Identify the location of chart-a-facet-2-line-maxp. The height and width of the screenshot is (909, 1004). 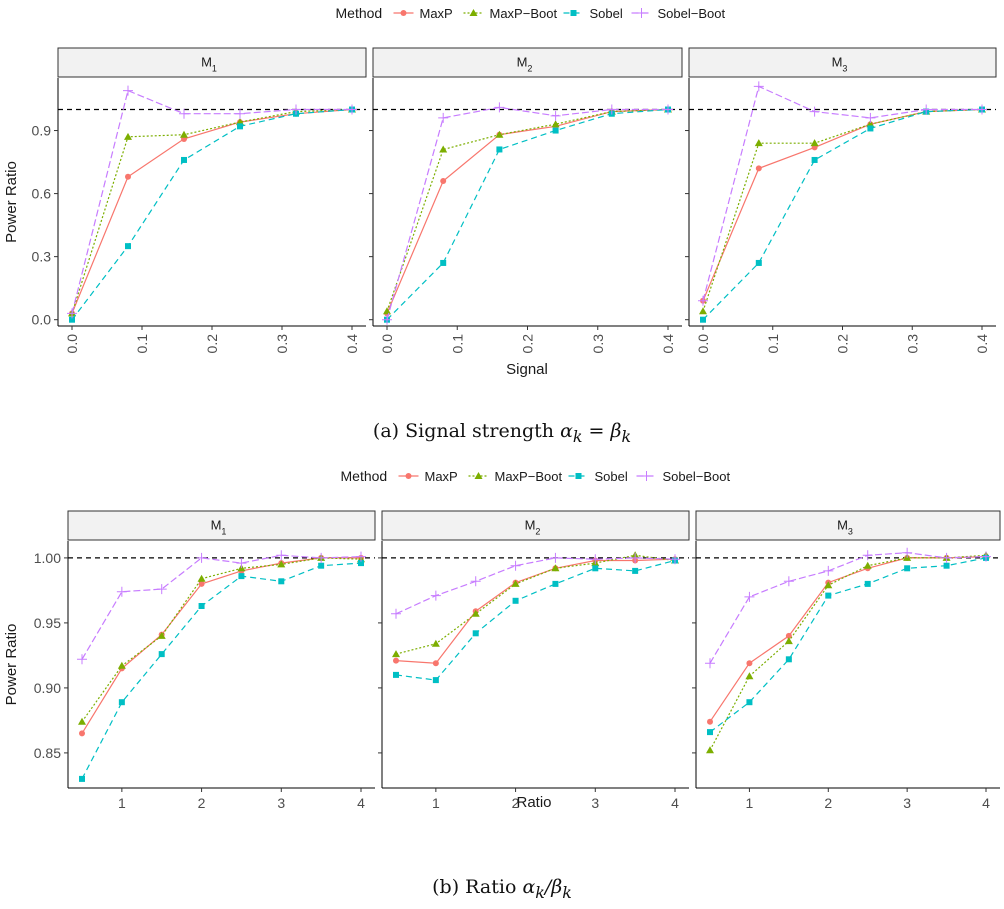
(527, 211).